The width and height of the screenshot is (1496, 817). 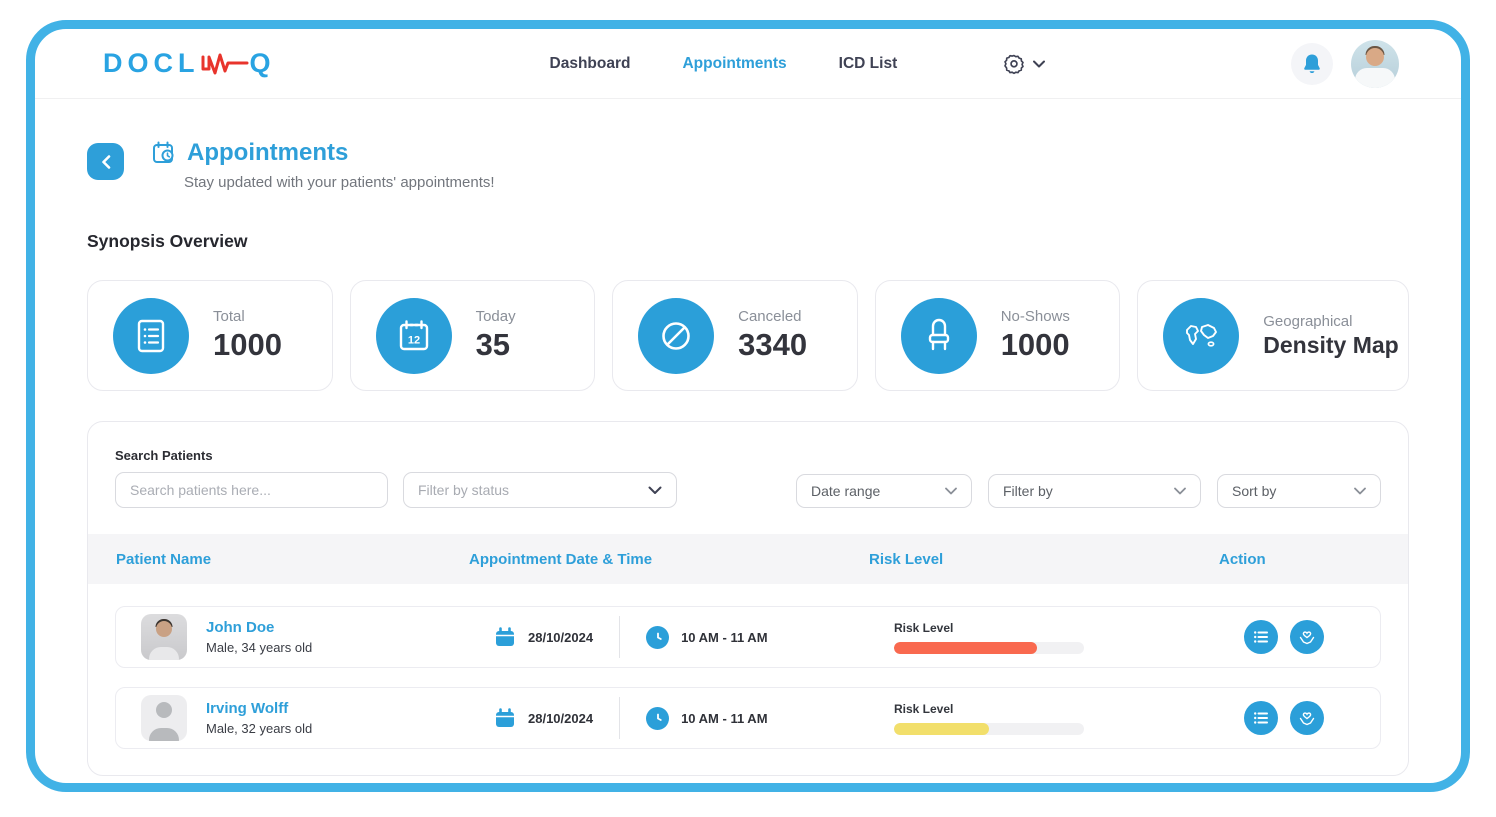 I want to click on stat-card-canceled: Canceled 3340, so click(x=735, y=335).